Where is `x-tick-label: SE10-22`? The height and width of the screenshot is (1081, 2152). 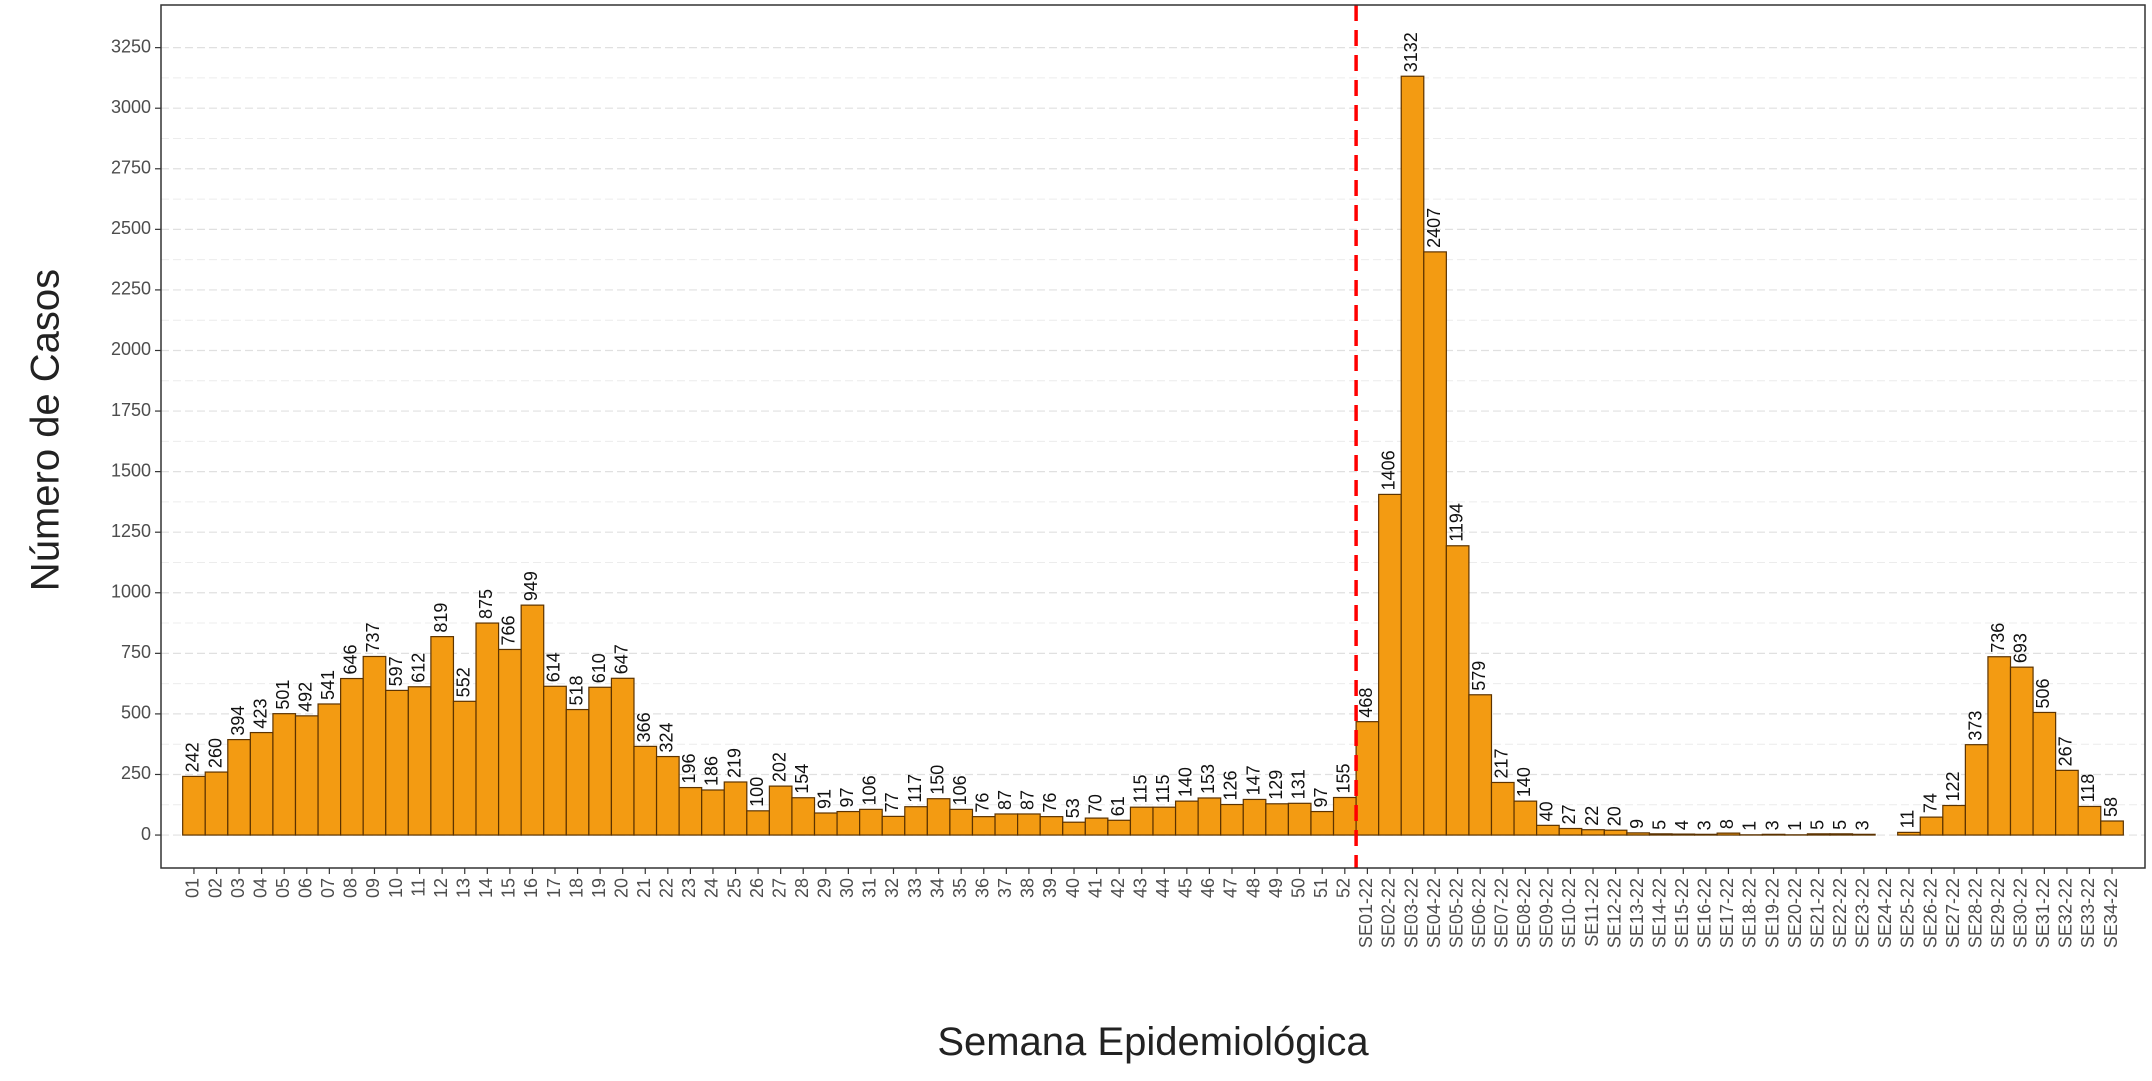 x-tick-label: SE10-22 is located at coordinates (1569, 913).